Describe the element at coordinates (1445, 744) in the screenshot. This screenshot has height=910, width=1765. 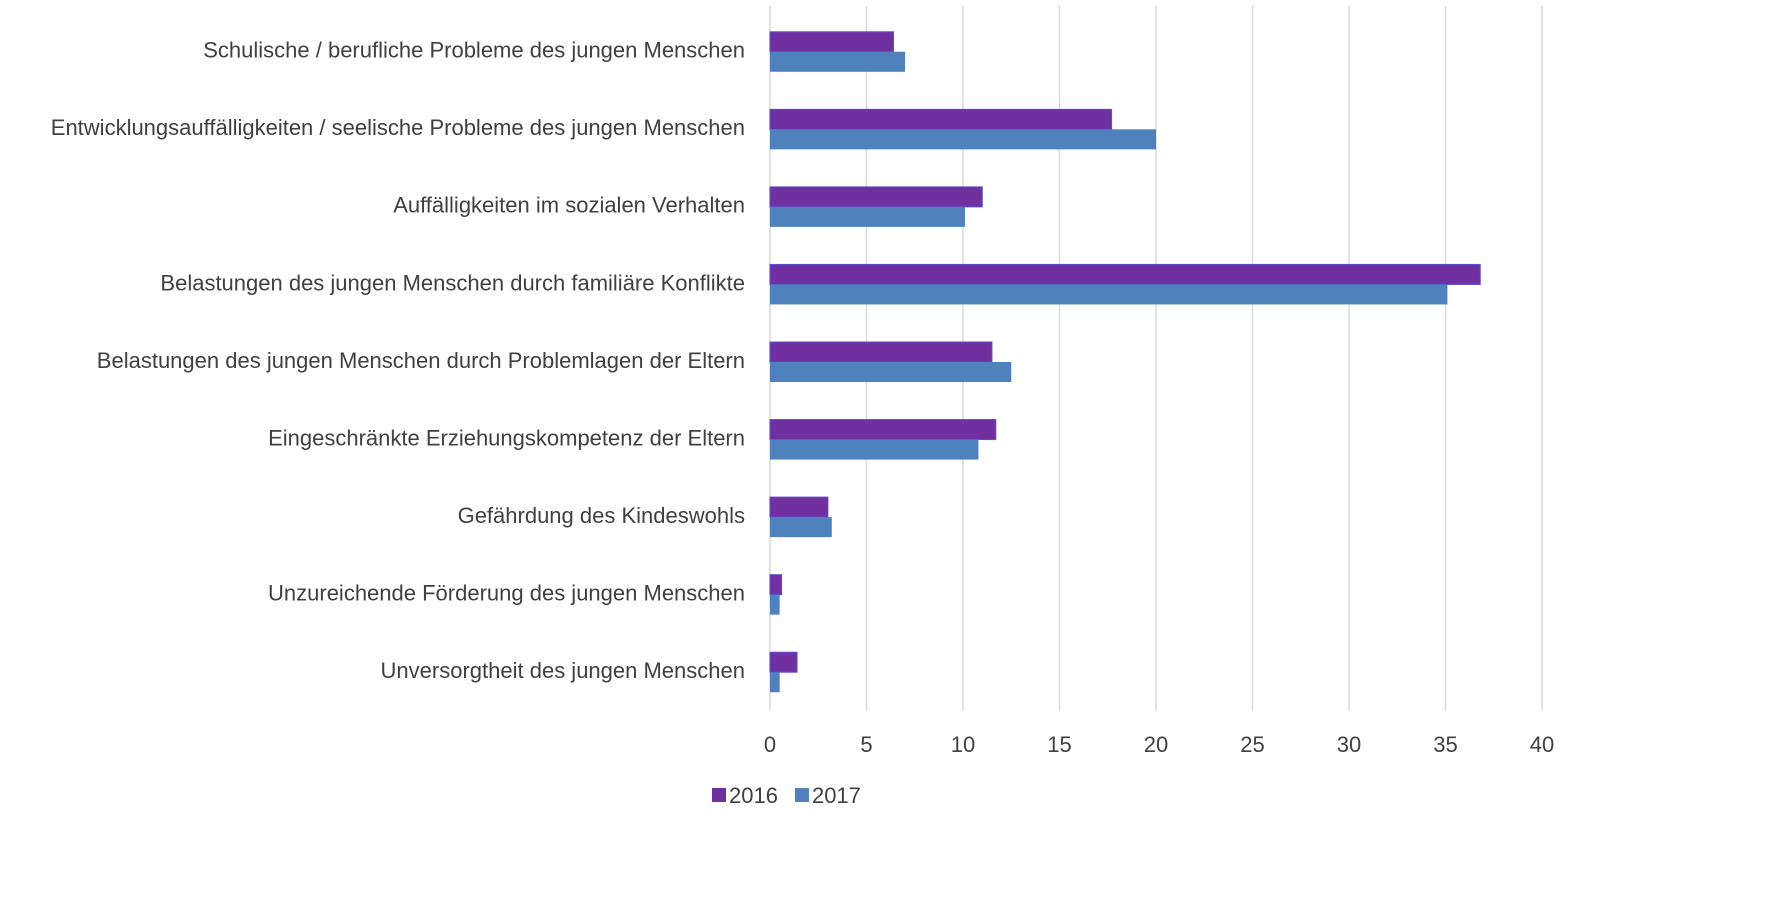
I see `x-tick-label: 35` at that location.